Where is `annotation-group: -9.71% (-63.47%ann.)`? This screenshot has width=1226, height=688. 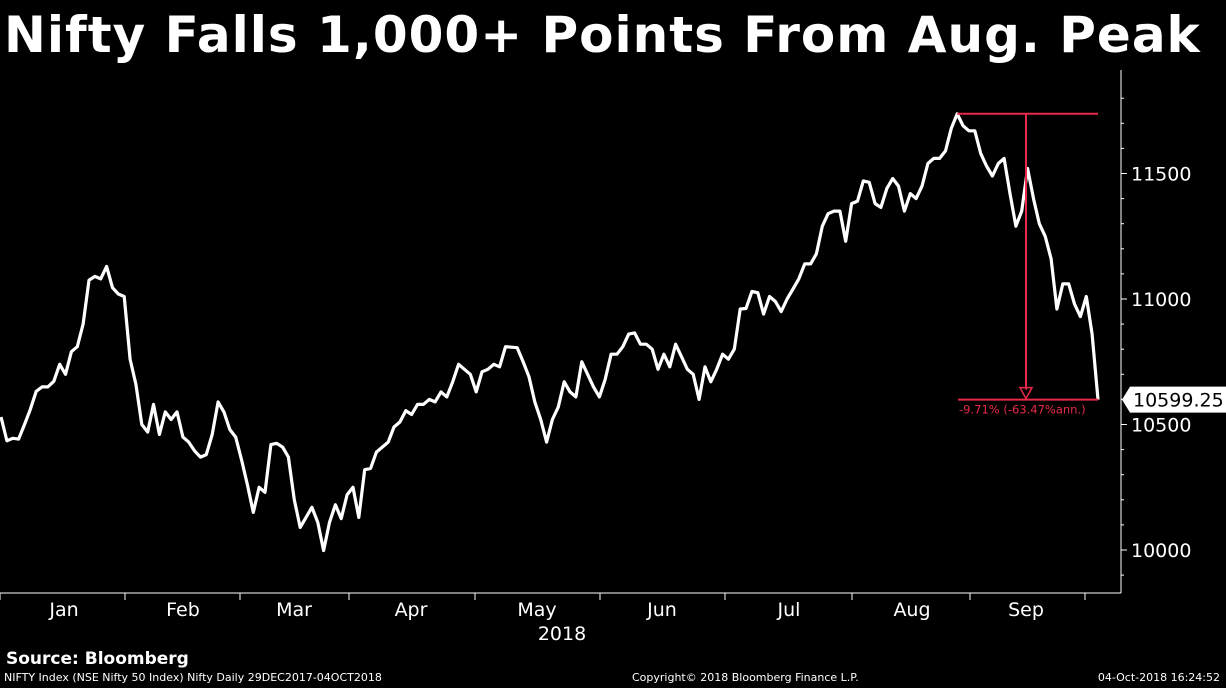 annotation-group: -9.71% (-63.47%ann.) is located at coordinates (1027, 264).